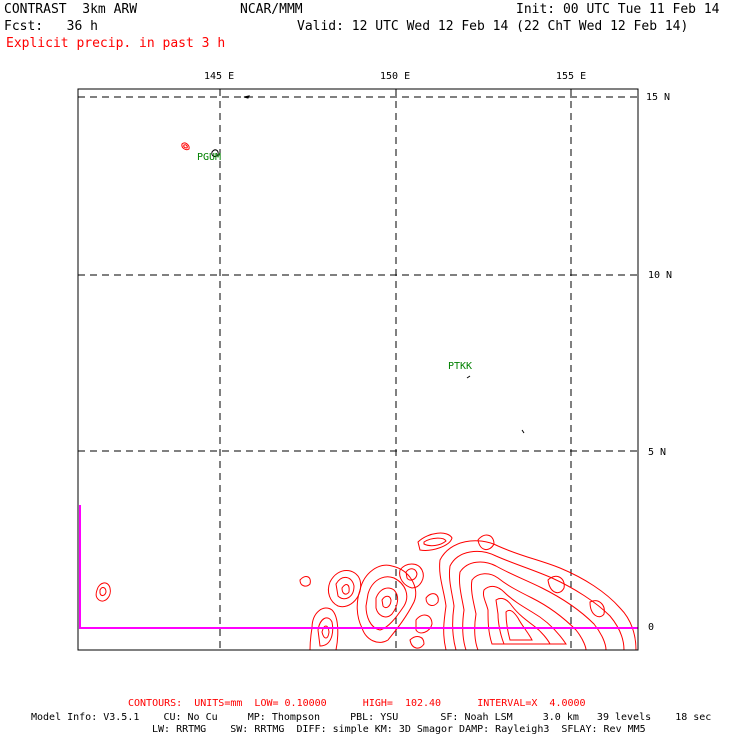 This screenshot has width=740, height=740. I want to click on org-title: NCAR/MMM, so click(271, 9).